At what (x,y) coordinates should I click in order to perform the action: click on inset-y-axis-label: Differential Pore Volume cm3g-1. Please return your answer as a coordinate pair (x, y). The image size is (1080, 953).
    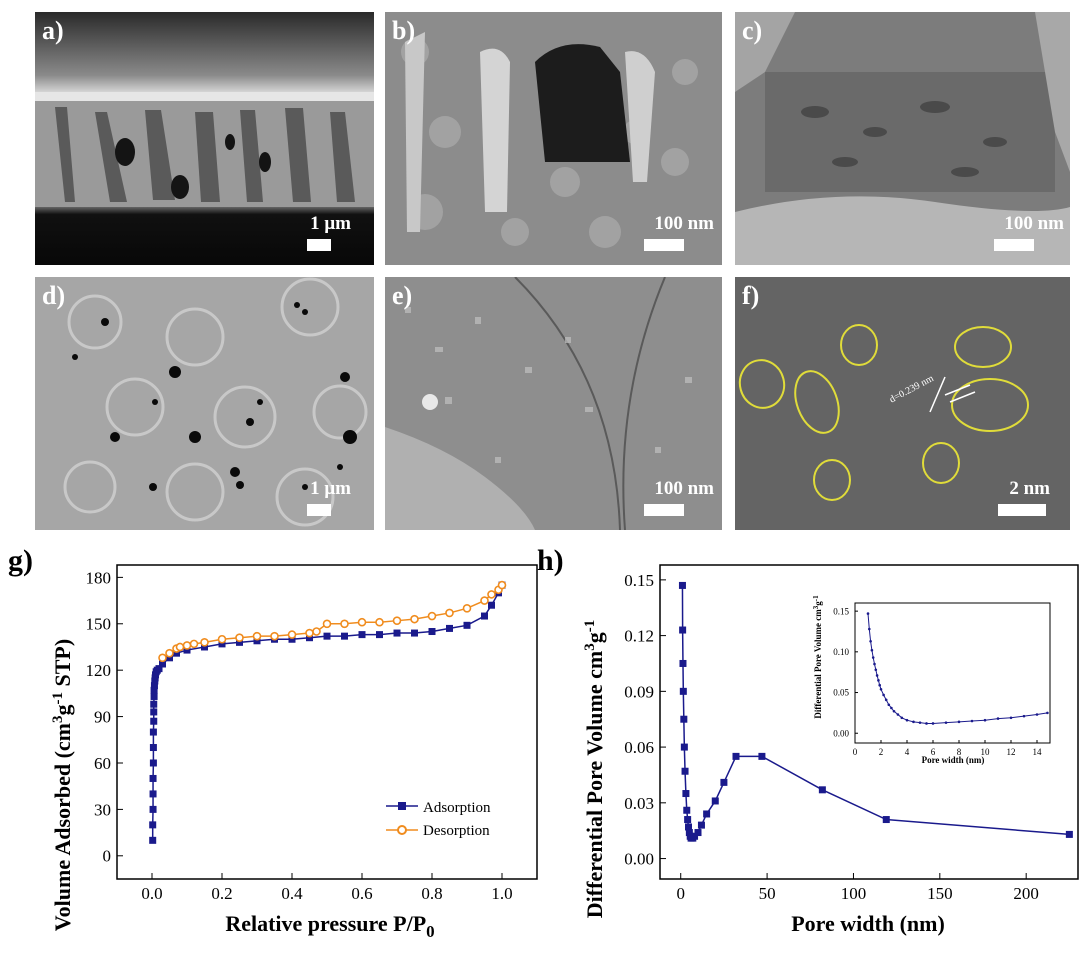
    Looking at the image, I should click on (817, 657).